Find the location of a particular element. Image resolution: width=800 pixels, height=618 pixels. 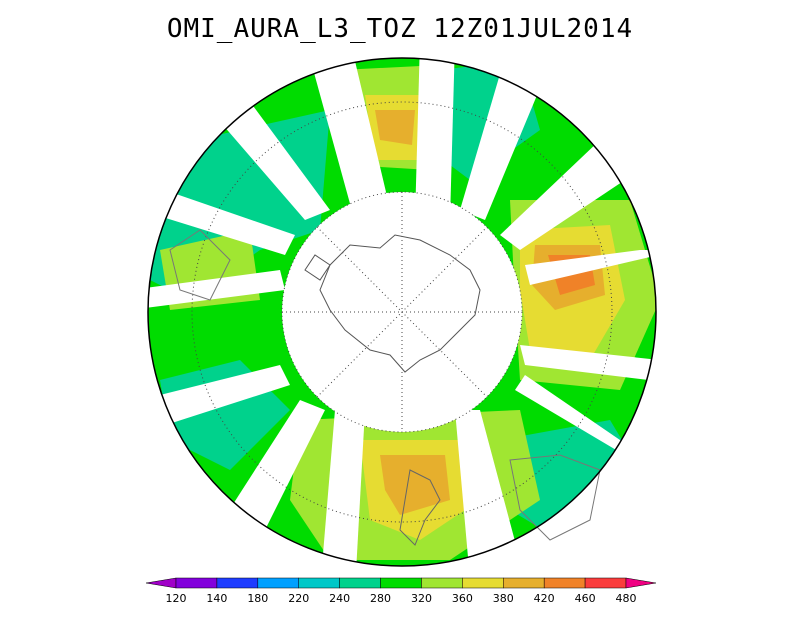

legend-label: 180 is located at coordinates (257, 598).